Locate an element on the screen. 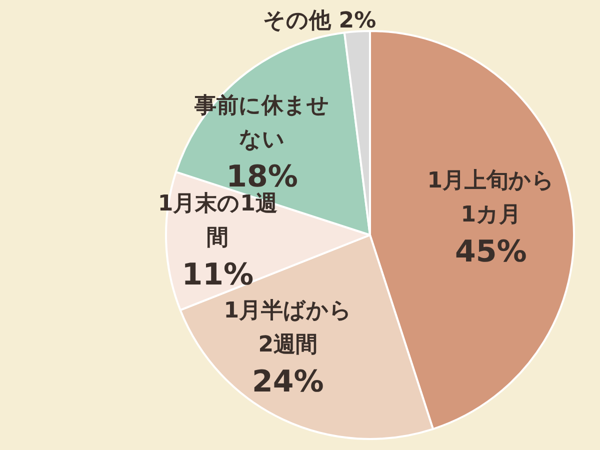 This screenshot has width=600, height=450. slice-label: 事前に休ませない is located at coordinates (261, 122).